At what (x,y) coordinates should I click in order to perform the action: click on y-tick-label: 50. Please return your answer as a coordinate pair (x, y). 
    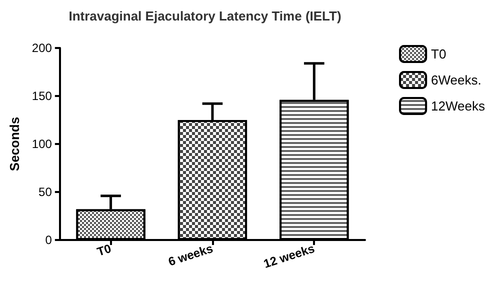
    Looking at the image, I should click on (45, 192).